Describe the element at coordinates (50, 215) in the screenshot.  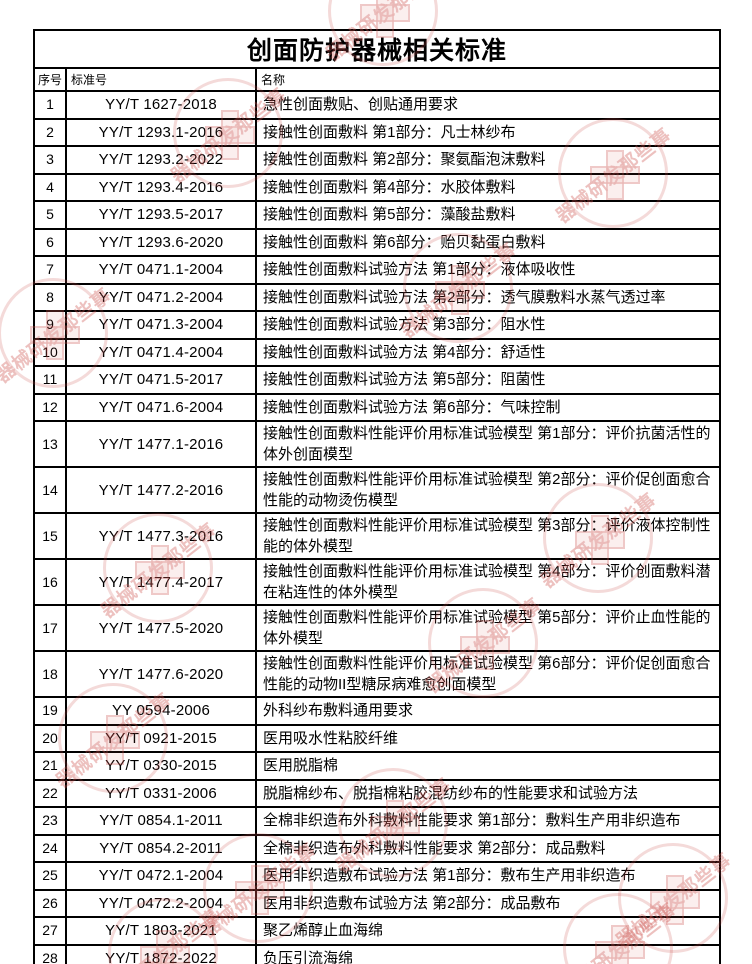
I see `index-cell: 5` at that location.